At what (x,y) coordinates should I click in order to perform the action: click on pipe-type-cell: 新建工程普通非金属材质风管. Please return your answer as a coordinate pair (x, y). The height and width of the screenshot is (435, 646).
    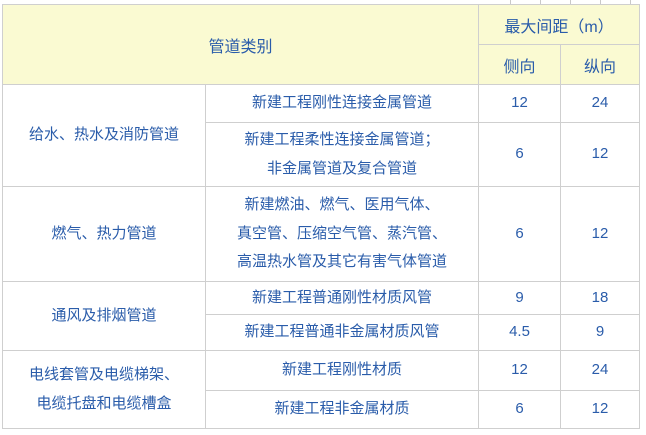
    Looking at the image, I should click on (342, 332).